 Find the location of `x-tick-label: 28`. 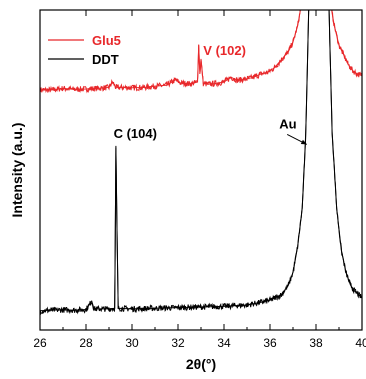

x-tick-label: 28 is located at coordinates (86, 343).